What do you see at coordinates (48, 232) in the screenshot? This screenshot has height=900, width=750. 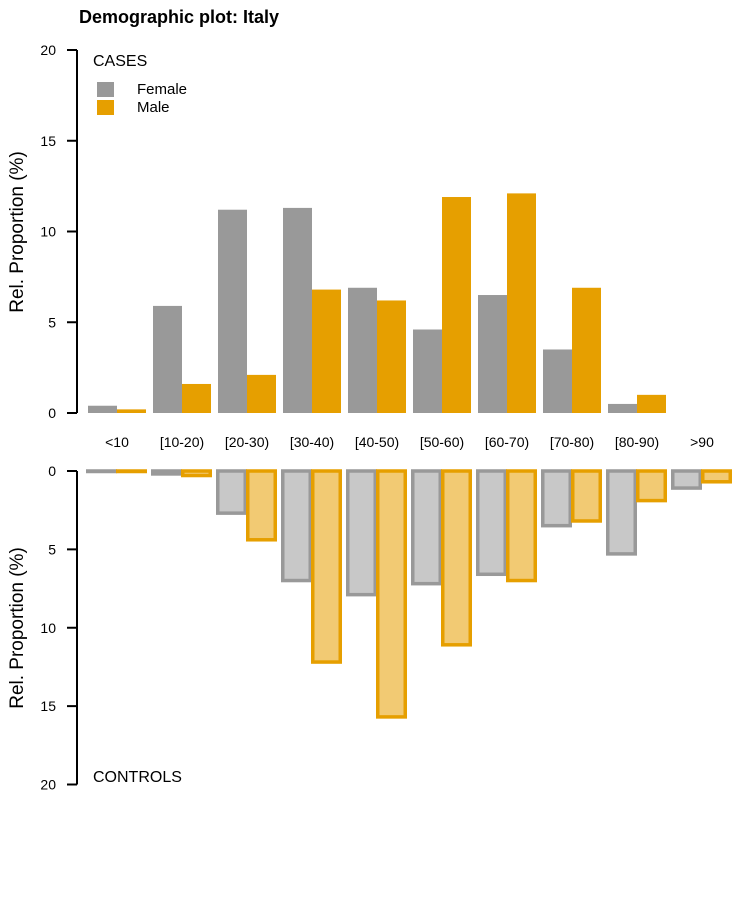 I see `cases-y-tick-label: 10` at bounding box center [48, 232].